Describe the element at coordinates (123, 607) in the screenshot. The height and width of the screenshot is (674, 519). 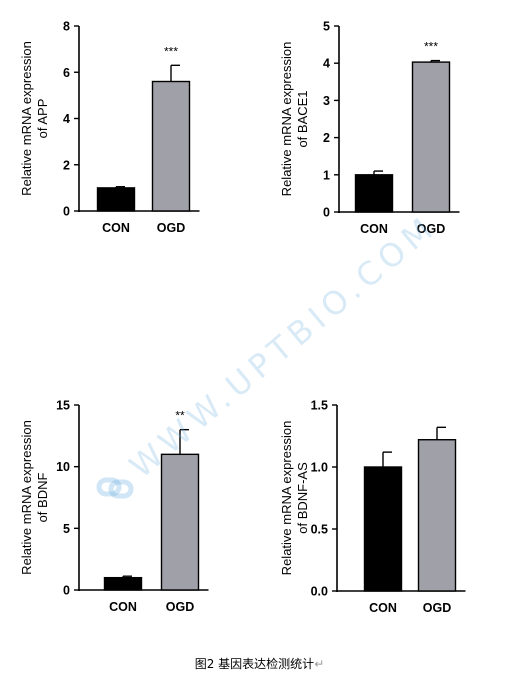
I see `chart-3-category-label: CON` at that location.